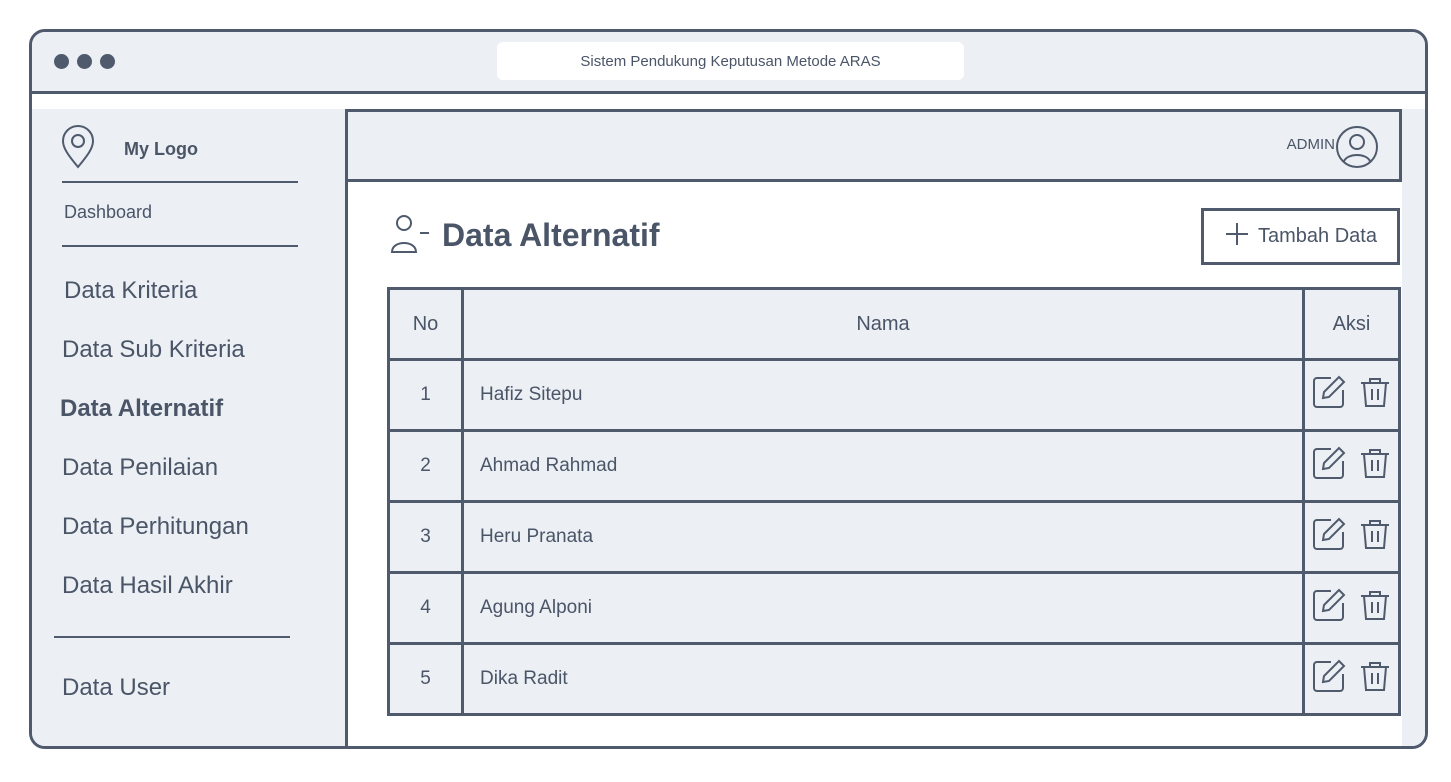 This screenshot has height=782, width=1451. What do you see at coordinates (425, 537) in the screenshot?
I see `row-number: 3` at bounding box center [425, 537].